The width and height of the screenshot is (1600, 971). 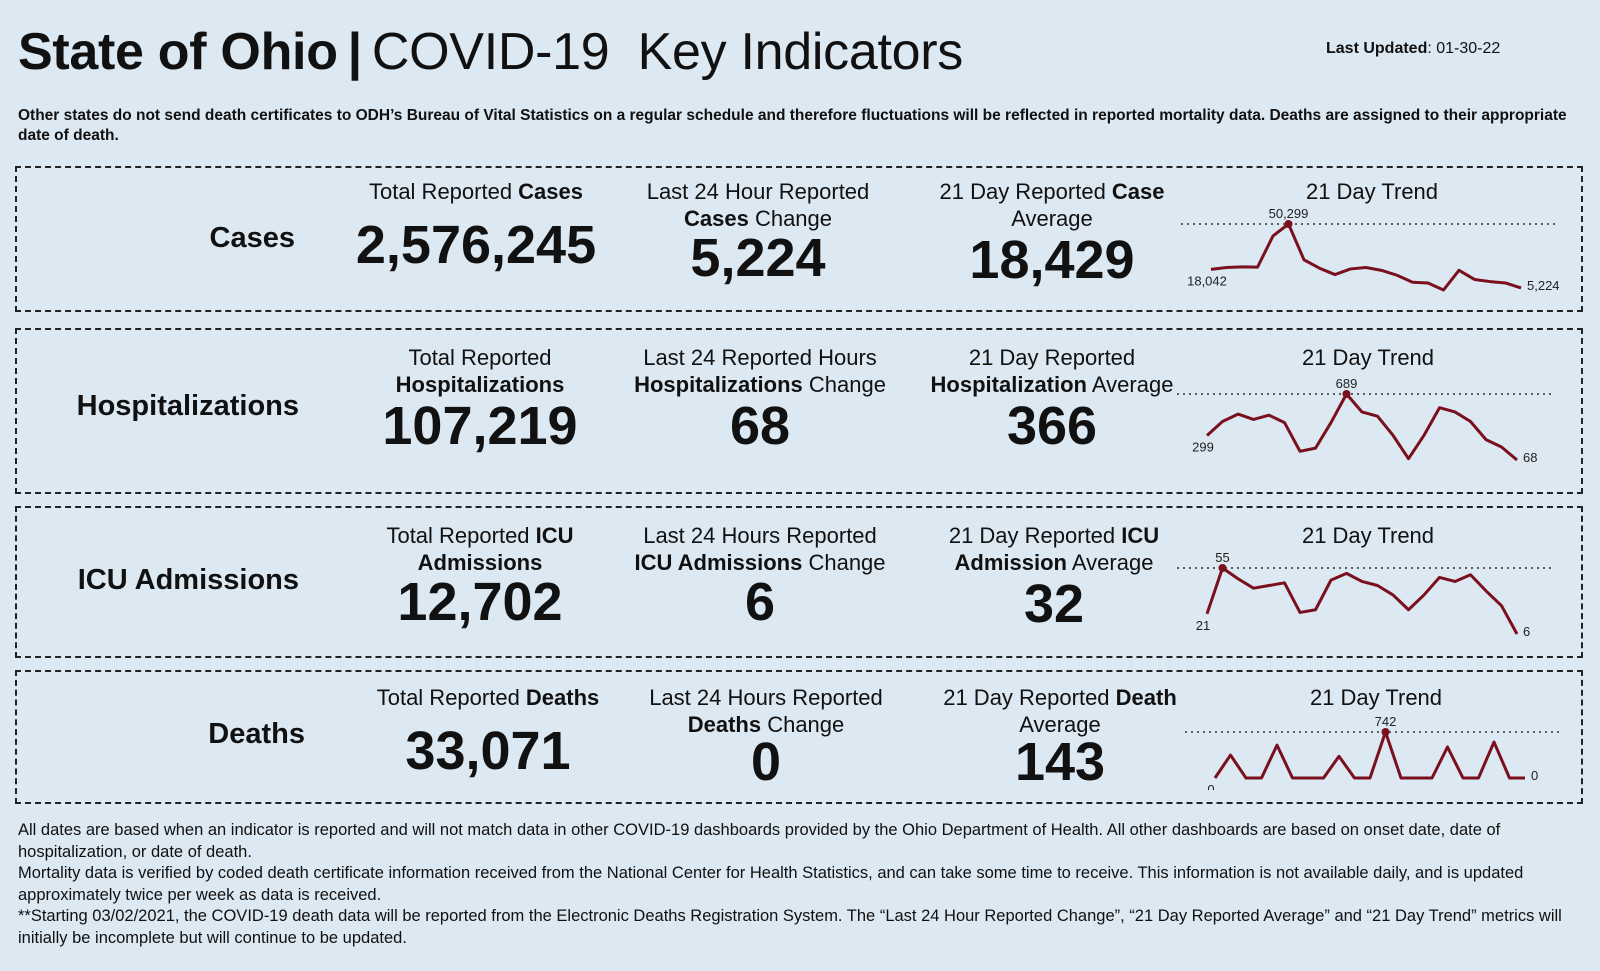 I want to click on icu-avg-title-bold: ICU, so click(x=1140, y=535).